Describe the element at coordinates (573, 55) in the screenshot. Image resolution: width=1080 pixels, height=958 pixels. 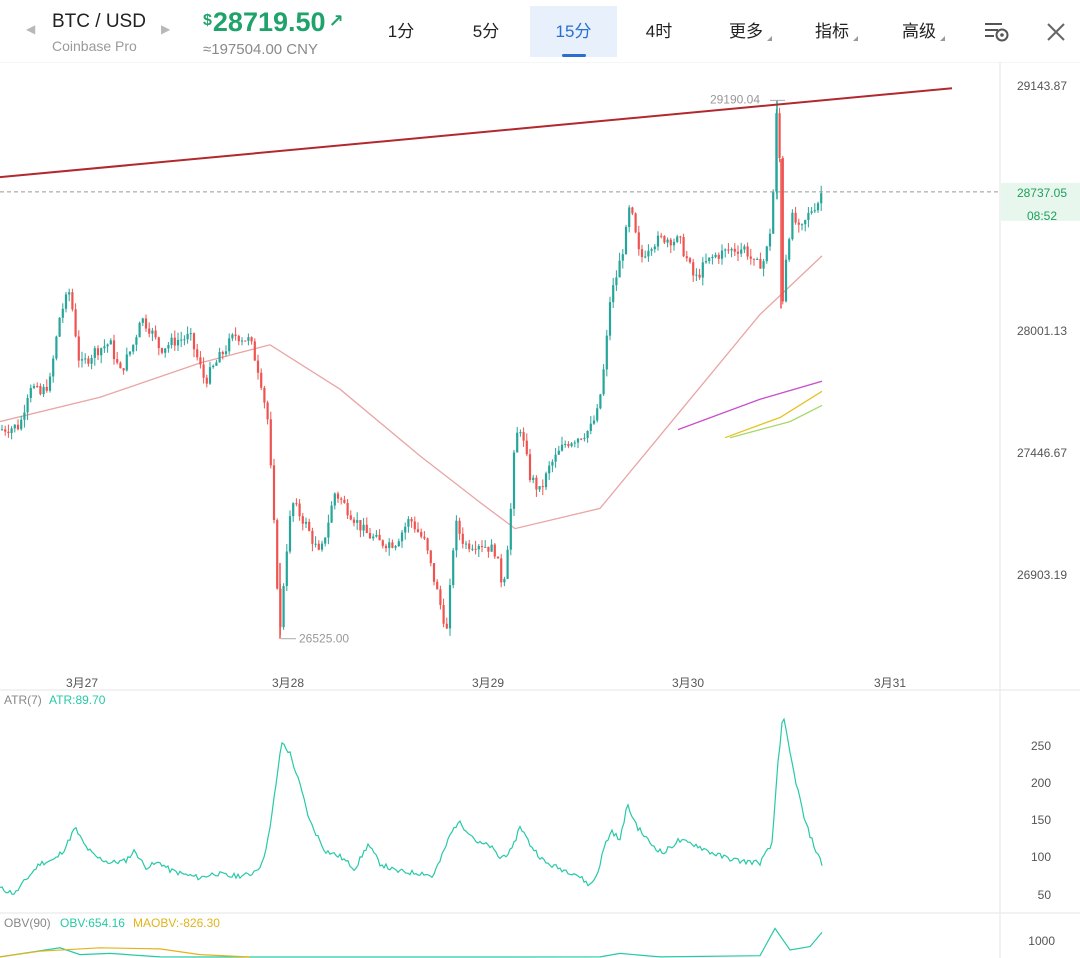
I see `active-indicator` at that location.